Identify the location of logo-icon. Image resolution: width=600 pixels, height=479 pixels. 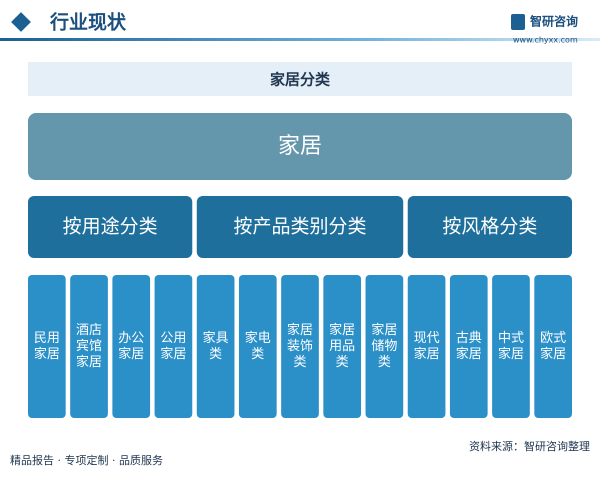
(518, 22).